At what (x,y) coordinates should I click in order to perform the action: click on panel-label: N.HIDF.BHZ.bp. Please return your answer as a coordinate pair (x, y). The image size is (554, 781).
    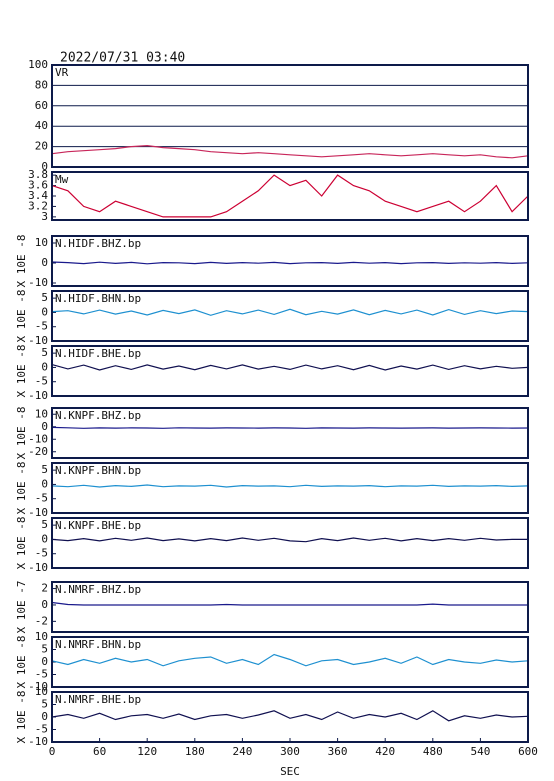
    Looking at the image, I should click on (98, 243).